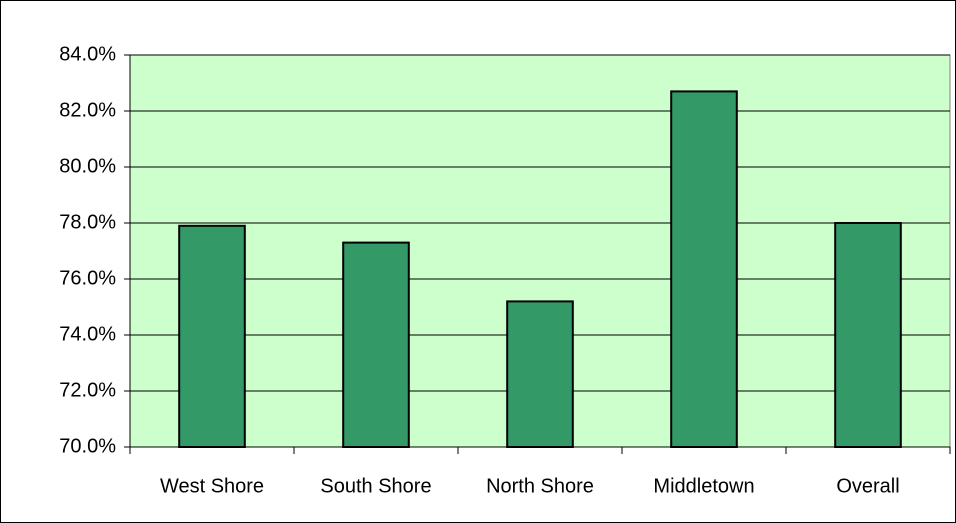 This screenshot has height=523, width=956. What do you see at coordinates (87, 222) in the screenshot?
I see `y-tick-label: 78.0%` at bounding box center [87, 222].